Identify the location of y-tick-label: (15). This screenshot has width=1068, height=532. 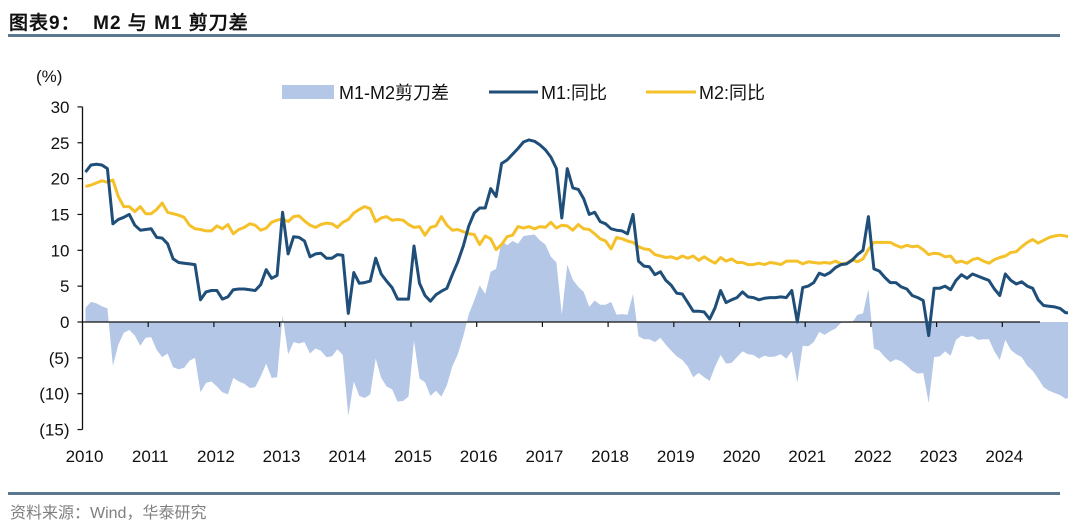
(54, 430).